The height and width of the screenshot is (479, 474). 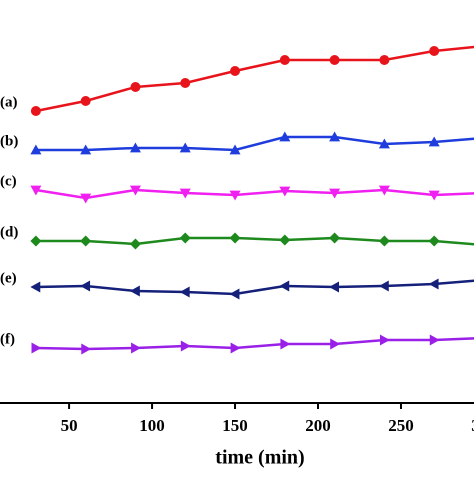 I want to click on x-tick-label: 50, so click(x=69, y=425).